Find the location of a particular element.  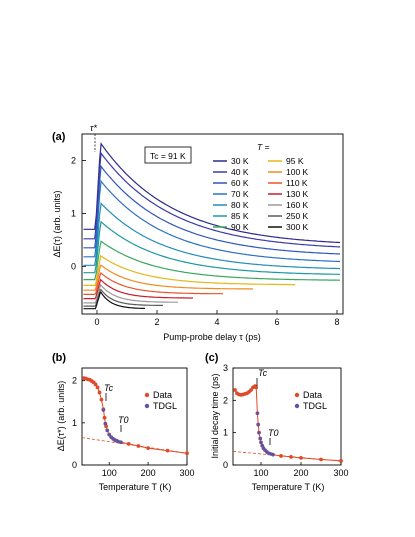

legend-label-11: 160 K is located at coordinates (297, 205).